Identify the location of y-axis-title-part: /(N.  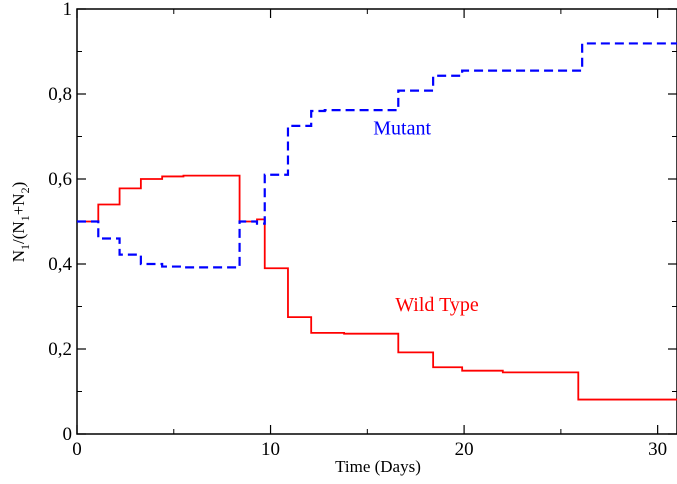
(18, 232).